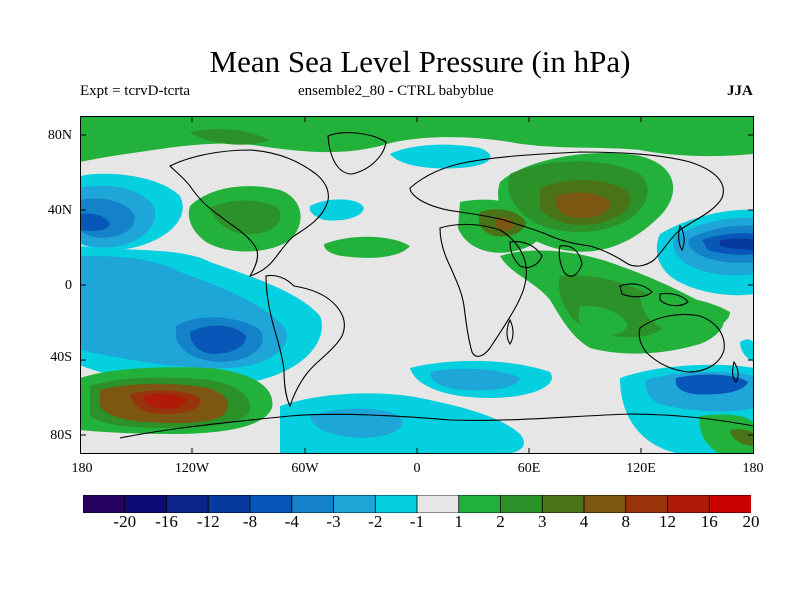  What do you see at coordinates (667, 521) in the screenshot?
I see `colorbar-label: 12` at bounding box center [667, 521].